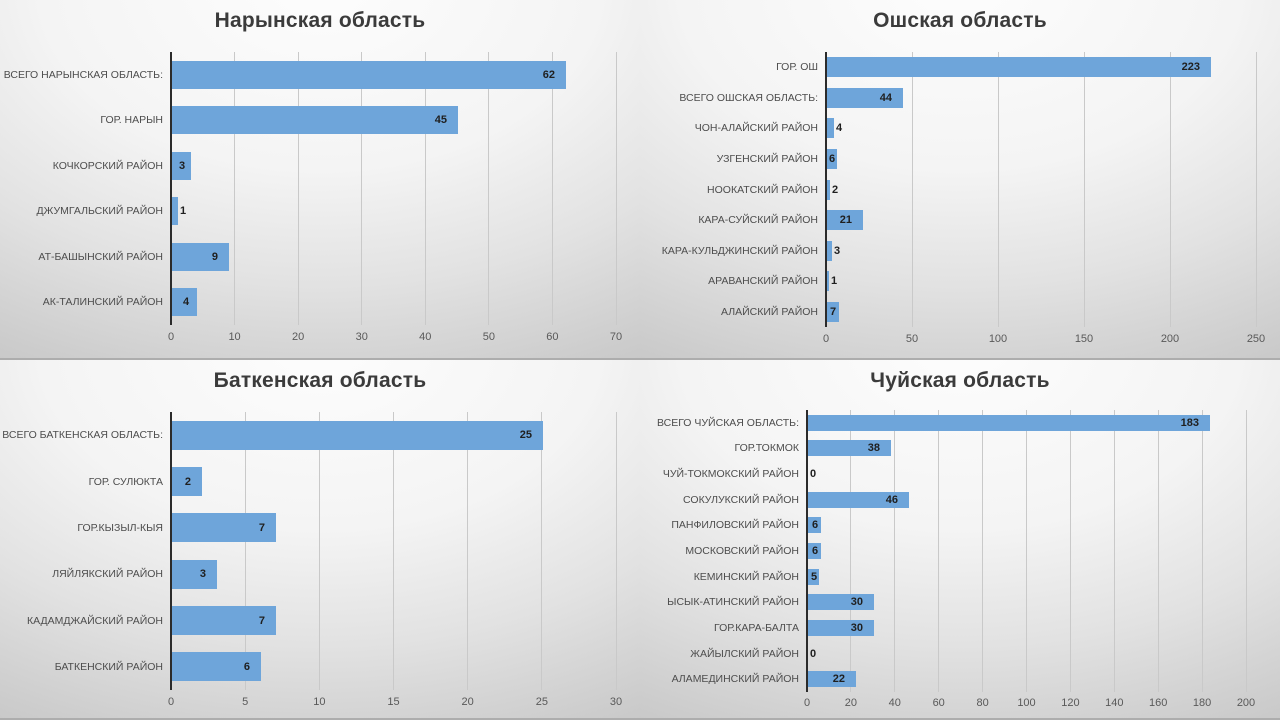 This screenshot has height=720, width=1280. What do you see at coordinates (440, 120) in the screenshot?
I see `bar-value-label: 45` at bounding box center [440, 120].